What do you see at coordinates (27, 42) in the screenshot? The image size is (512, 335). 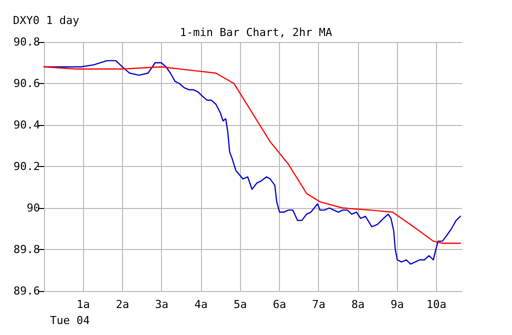 I see `y-tick-label: 90.8` at bounding box center [27, 42].